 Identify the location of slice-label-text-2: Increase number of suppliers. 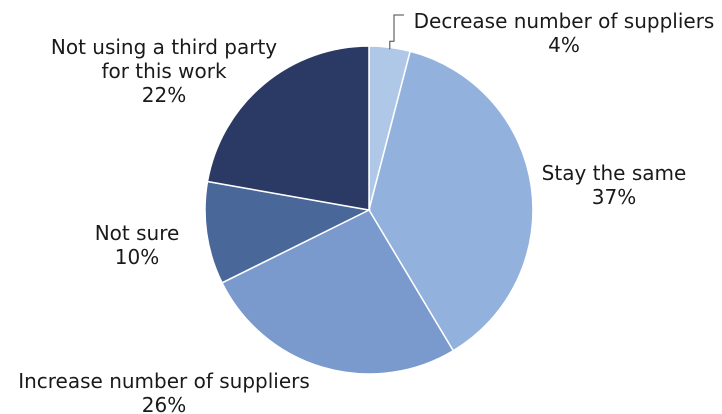
(164, 381).